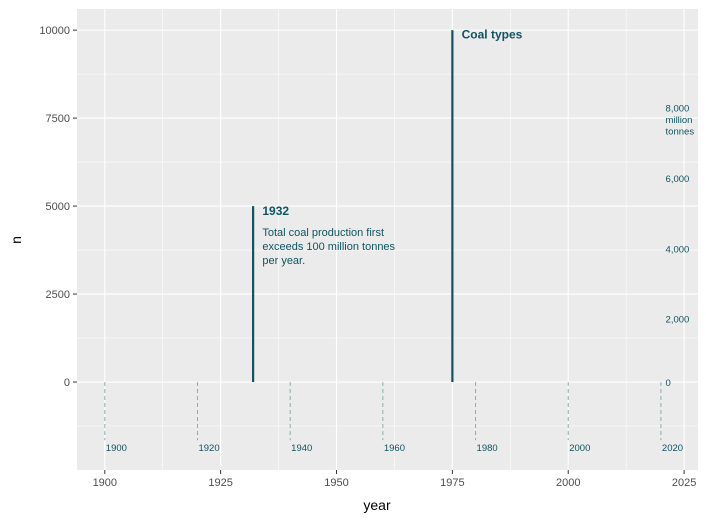 This screenshot has width=706, height=522. What do you see at coordinates (579, 448) in the screenshot?
I see `decade-marker-label: 2000` at bounding box center [579, 448].